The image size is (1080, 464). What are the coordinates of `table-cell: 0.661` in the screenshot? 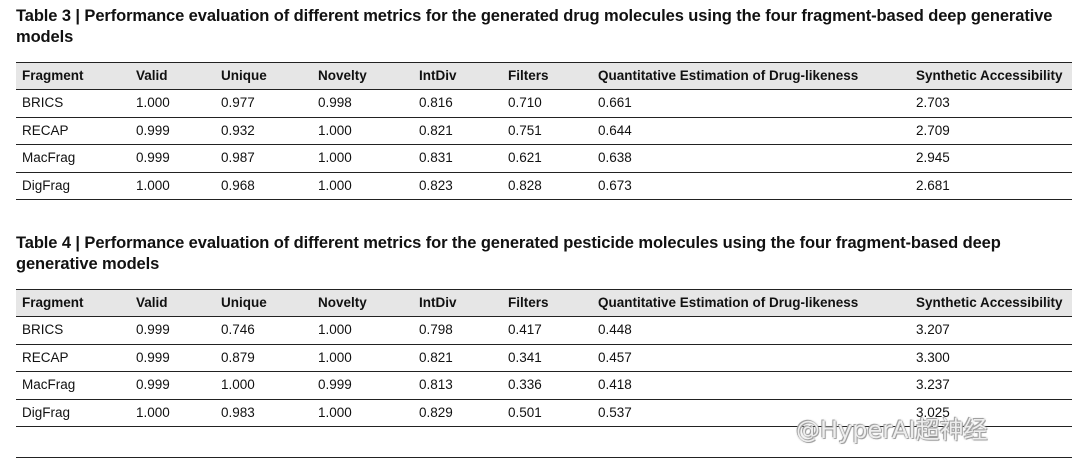 It's located at (615, 102).